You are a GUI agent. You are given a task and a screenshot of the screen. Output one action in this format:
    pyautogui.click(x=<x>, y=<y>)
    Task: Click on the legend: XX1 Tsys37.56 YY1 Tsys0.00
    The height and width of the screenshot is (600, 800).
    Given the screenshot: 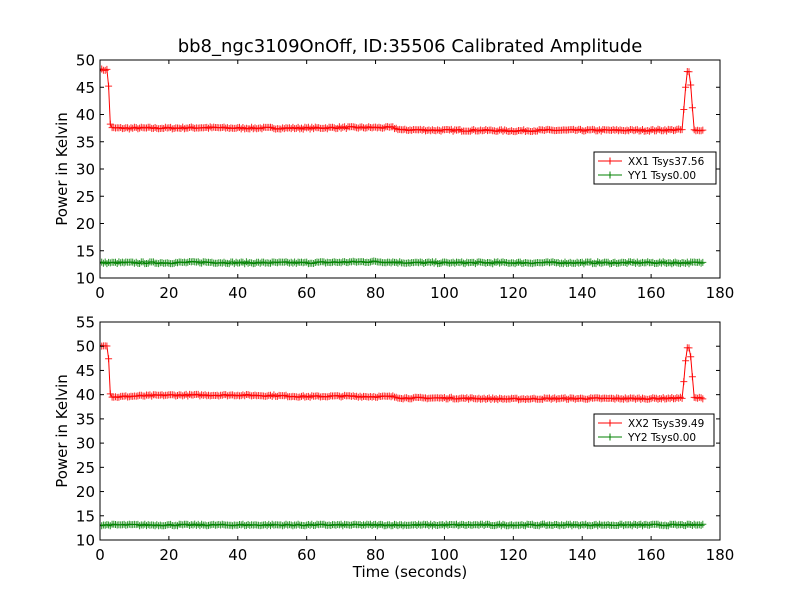 What is the action you would take?
    pyautogui.click(x=655, y=168)
    